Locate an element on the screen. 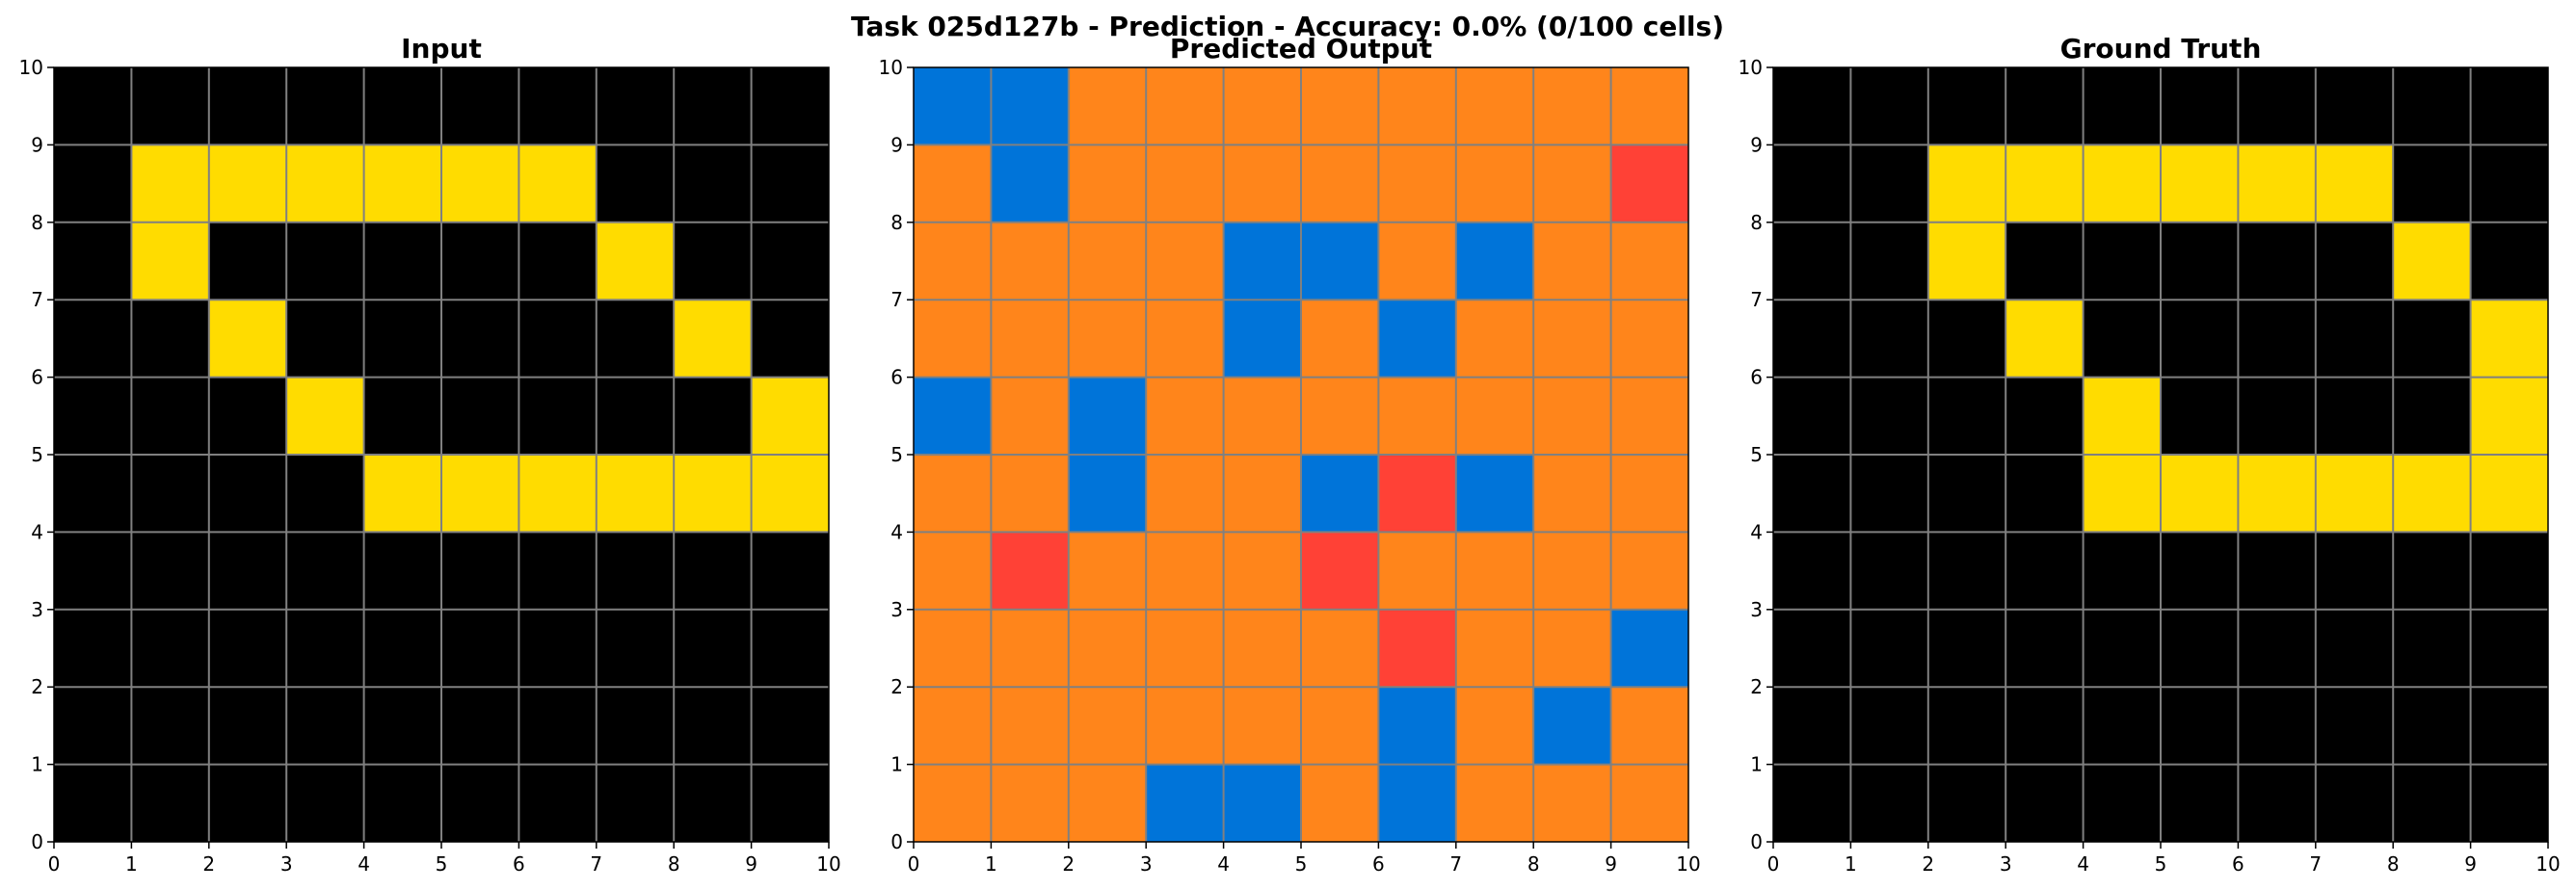 The height and width of the screenshot is (890, 2576). x-tick-label: 3 is located at coordinates (1146, 864).